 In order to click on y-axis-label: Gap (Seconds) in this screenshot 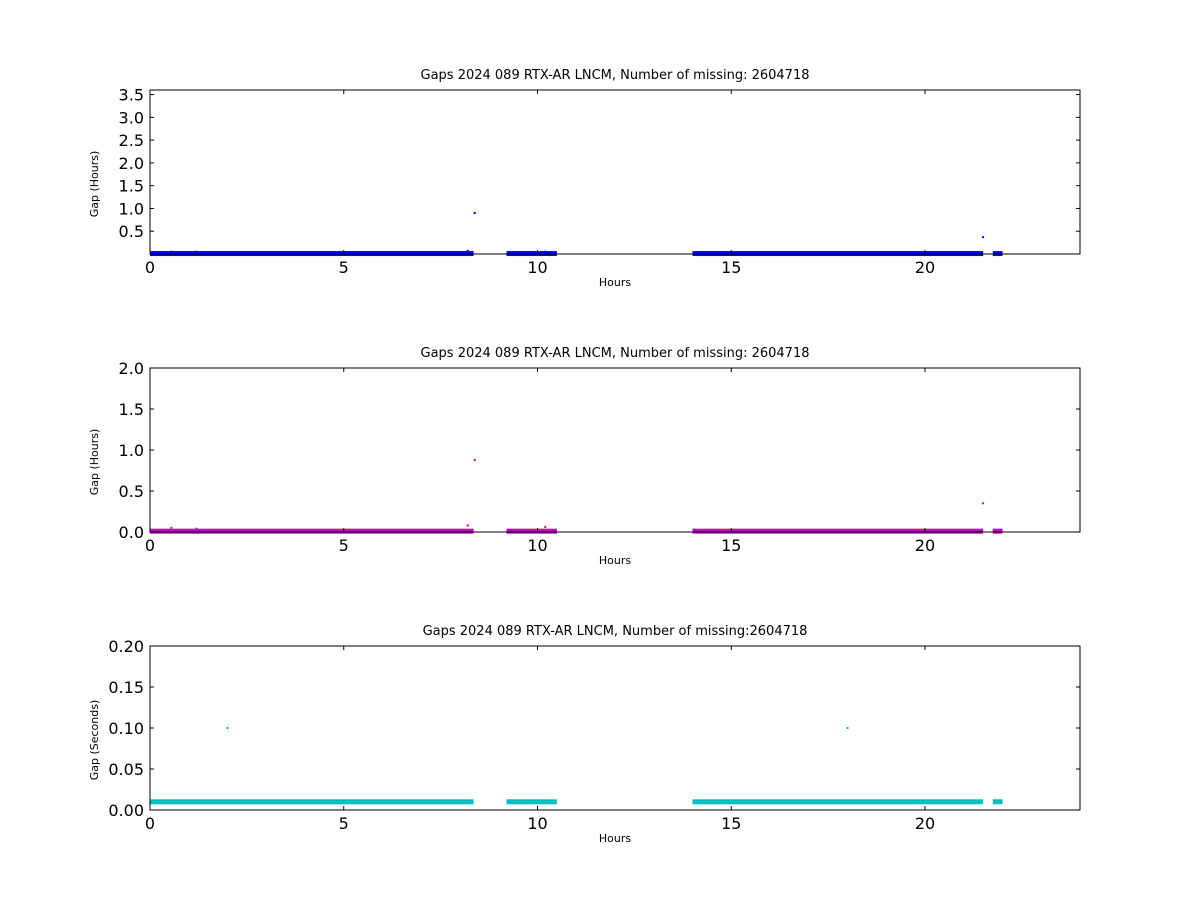, I will do `click(94, 740)`.